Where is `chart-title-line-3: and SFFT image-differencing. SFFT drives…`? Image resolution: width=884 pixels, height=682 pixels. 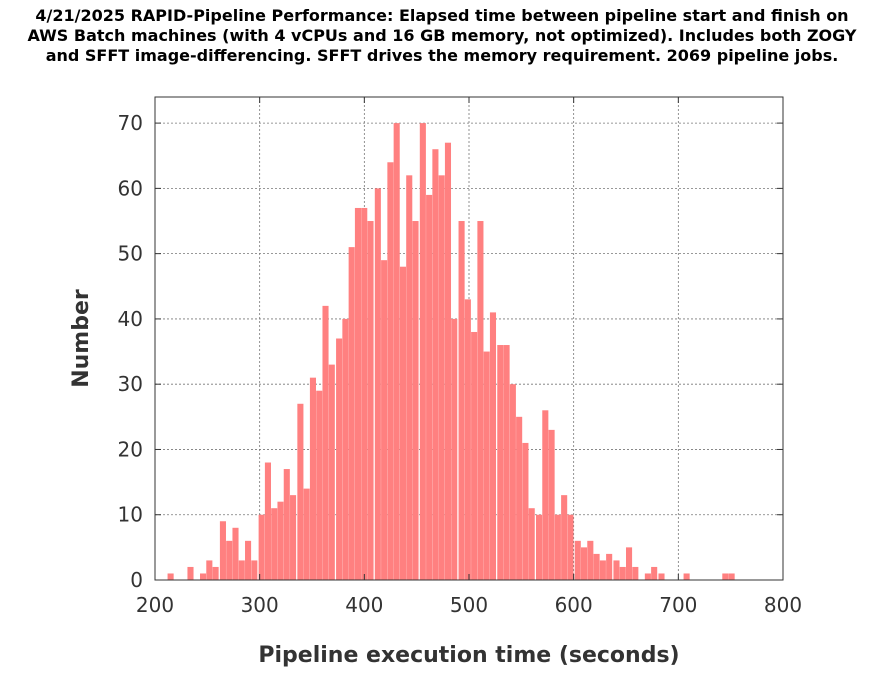 chart-title-line-3: and SFFT image-differencing. SFFT drives… is located at coordinates (442, 55).